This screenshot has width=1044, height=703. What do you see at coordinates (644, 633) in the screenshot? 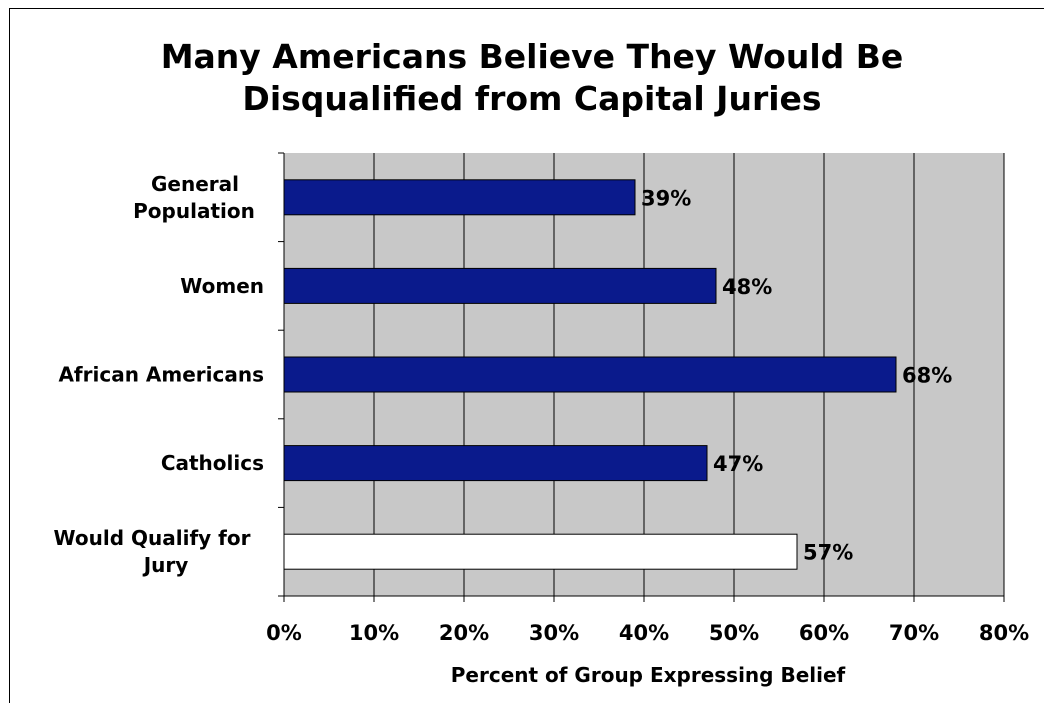
I see `x-tick-label: 40%` at bounding box center [644, 633].